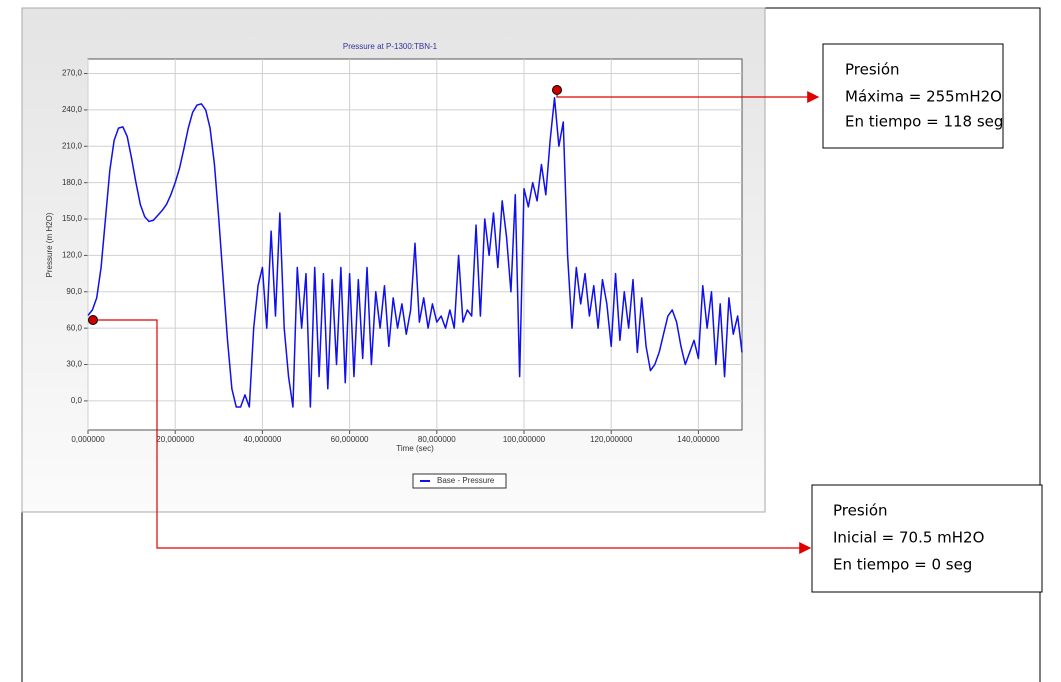  Describe the element at coordinates (390, 46) in the screenshot. I see `chart-title: Pressure at P-1300:TBN-1` at that location.